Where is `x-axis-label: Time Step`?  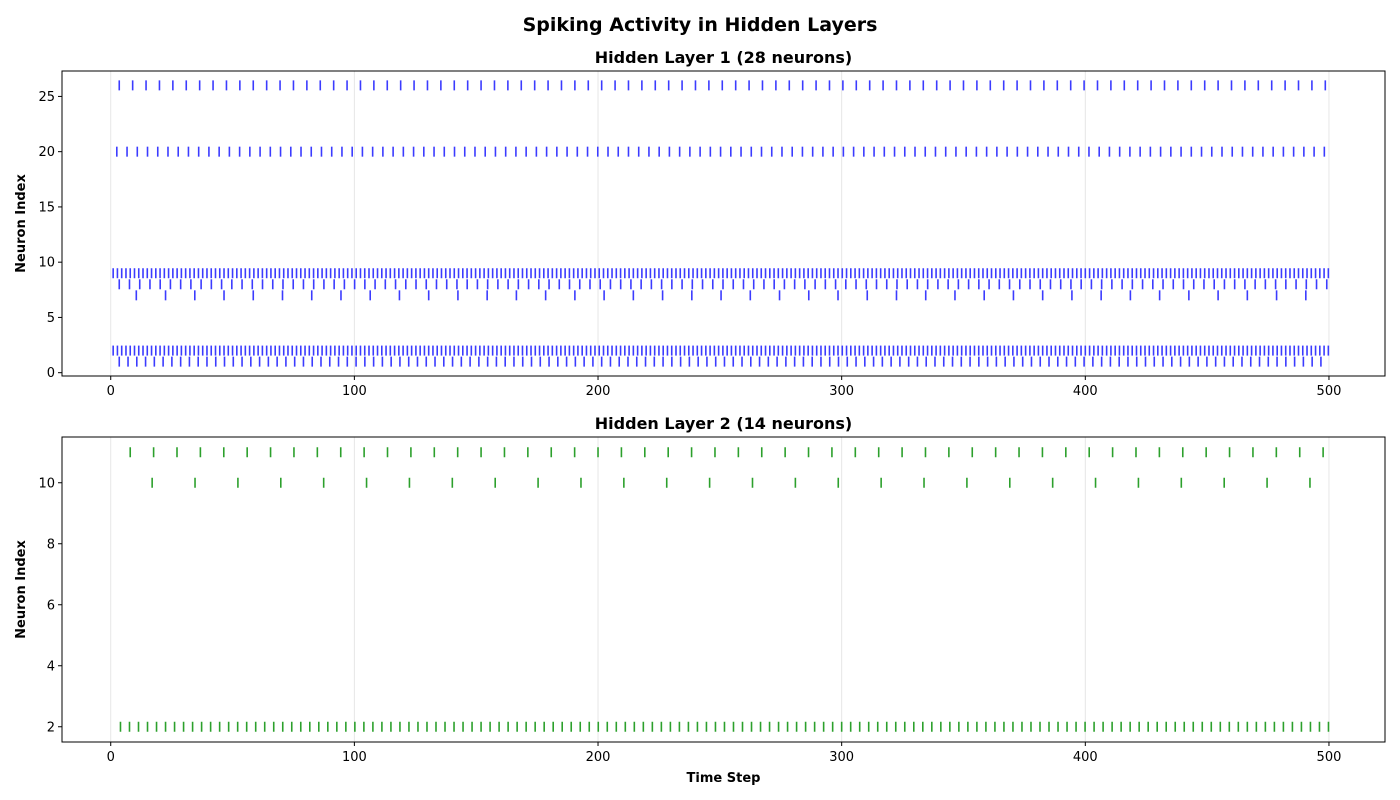 x-axis-label: Time Step is located at coordinates (724, 778).